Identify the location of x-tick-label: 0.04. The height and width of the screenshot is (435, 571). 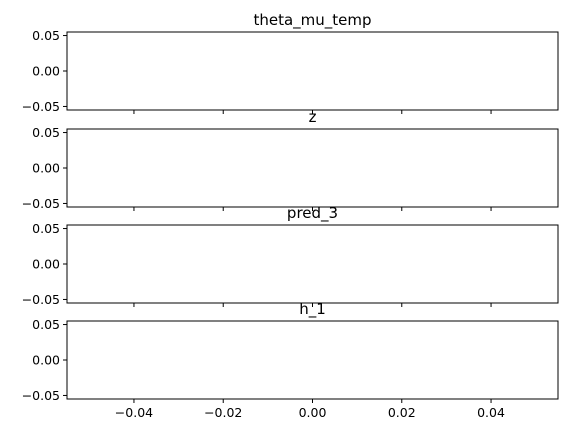
(491, 412).